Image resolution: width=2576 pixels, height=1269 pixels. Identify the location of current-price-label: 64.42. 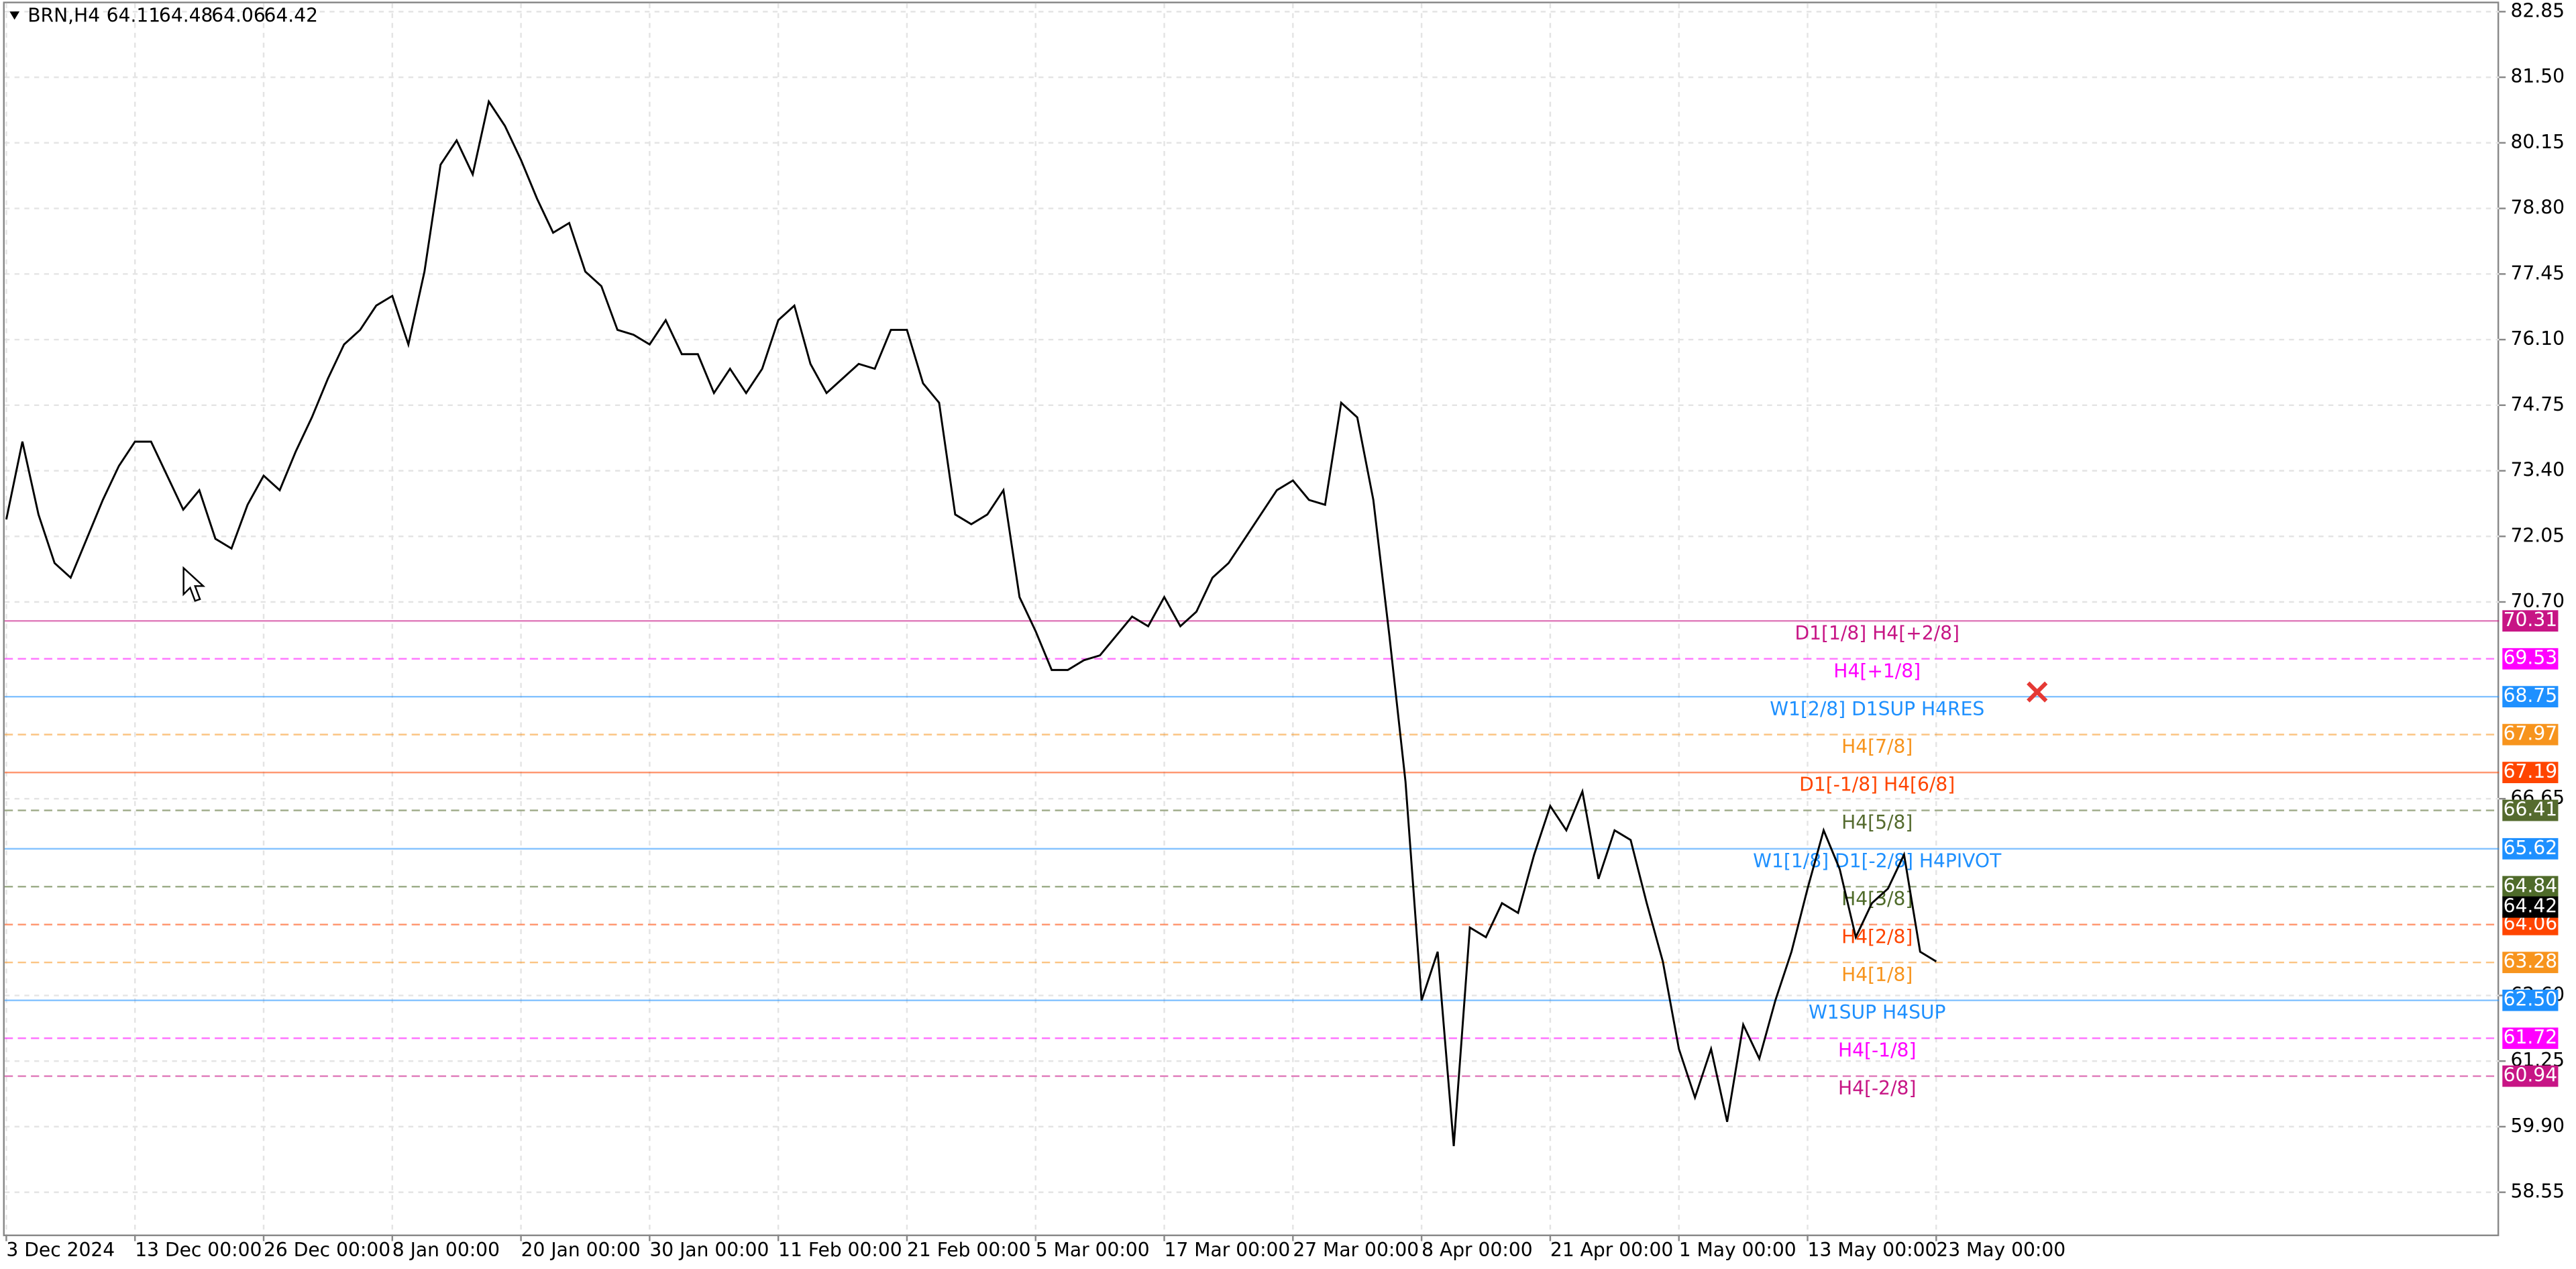
(2531, 906).